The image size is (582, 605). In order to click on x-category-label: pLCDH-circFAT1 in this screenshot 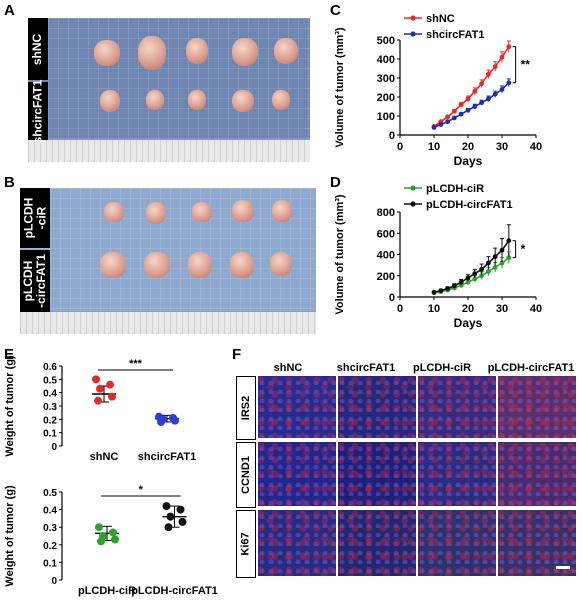, I will do `click(174, 591)`.